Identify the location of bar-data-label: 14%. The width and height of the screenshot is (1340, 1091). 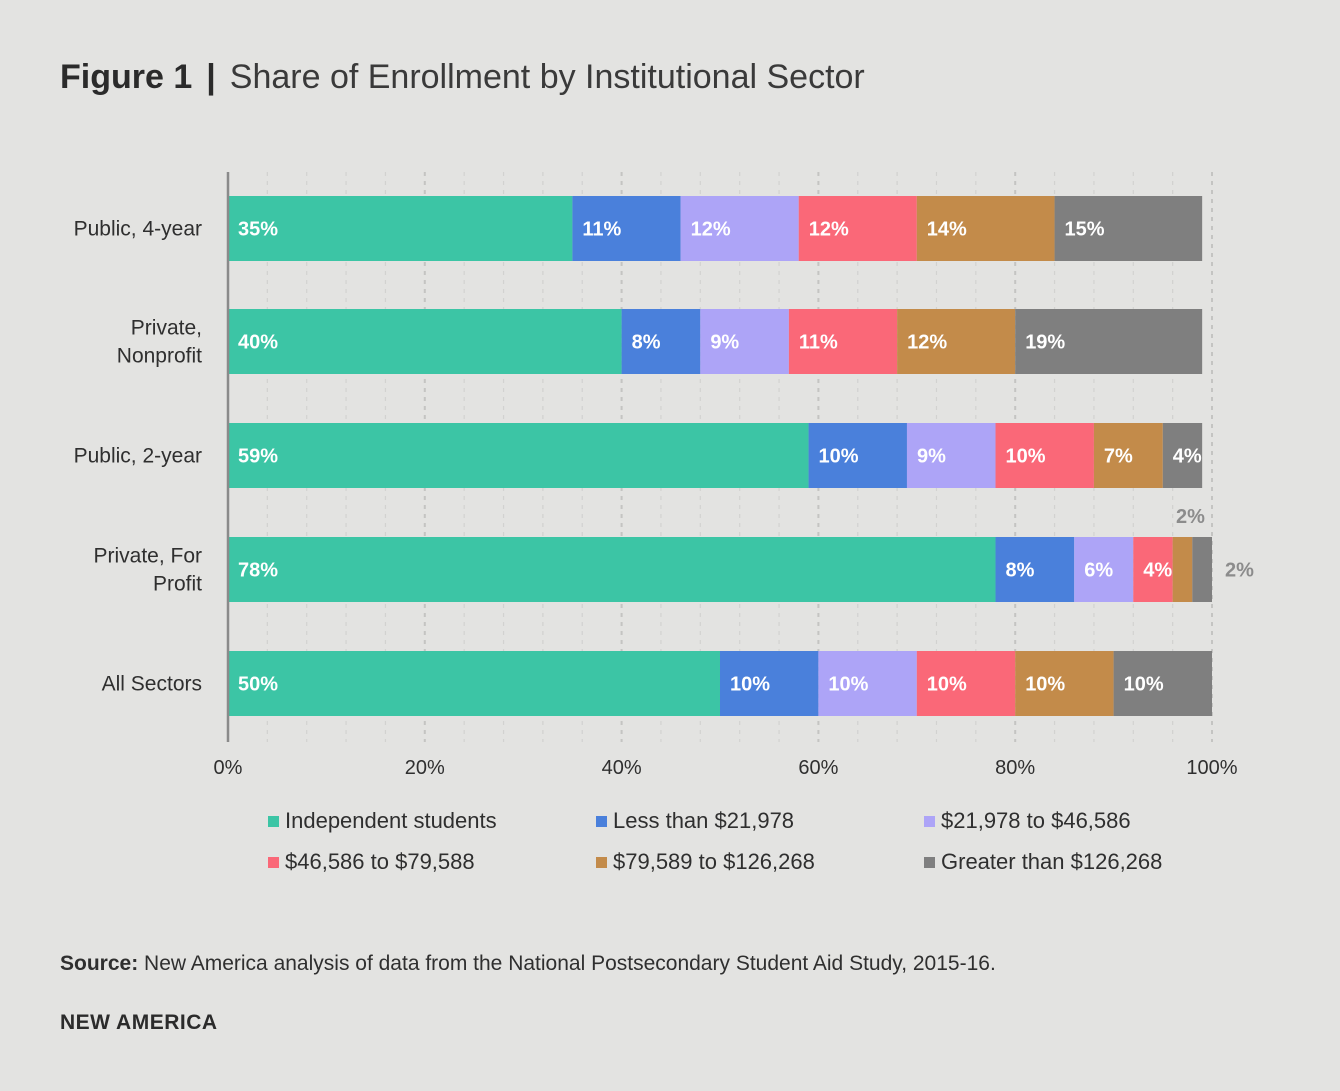
(947, 230).